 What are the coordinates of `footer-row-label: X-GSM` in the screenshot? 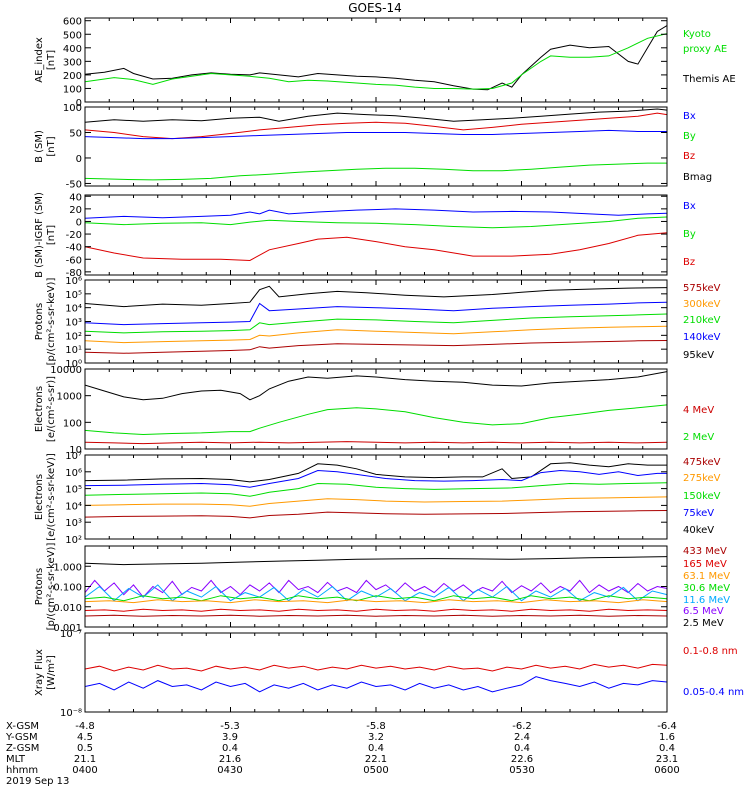 It's located at (22, 726).